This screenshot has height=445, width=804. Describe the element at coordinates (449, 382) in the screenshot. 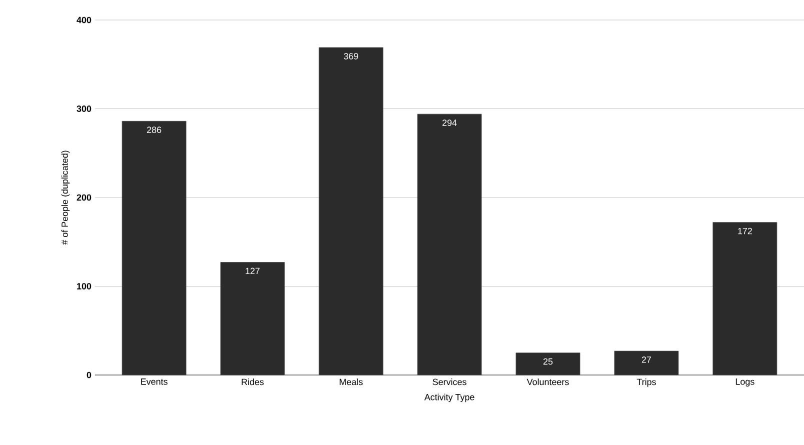

I see `x-tick-label: Services` at that location.